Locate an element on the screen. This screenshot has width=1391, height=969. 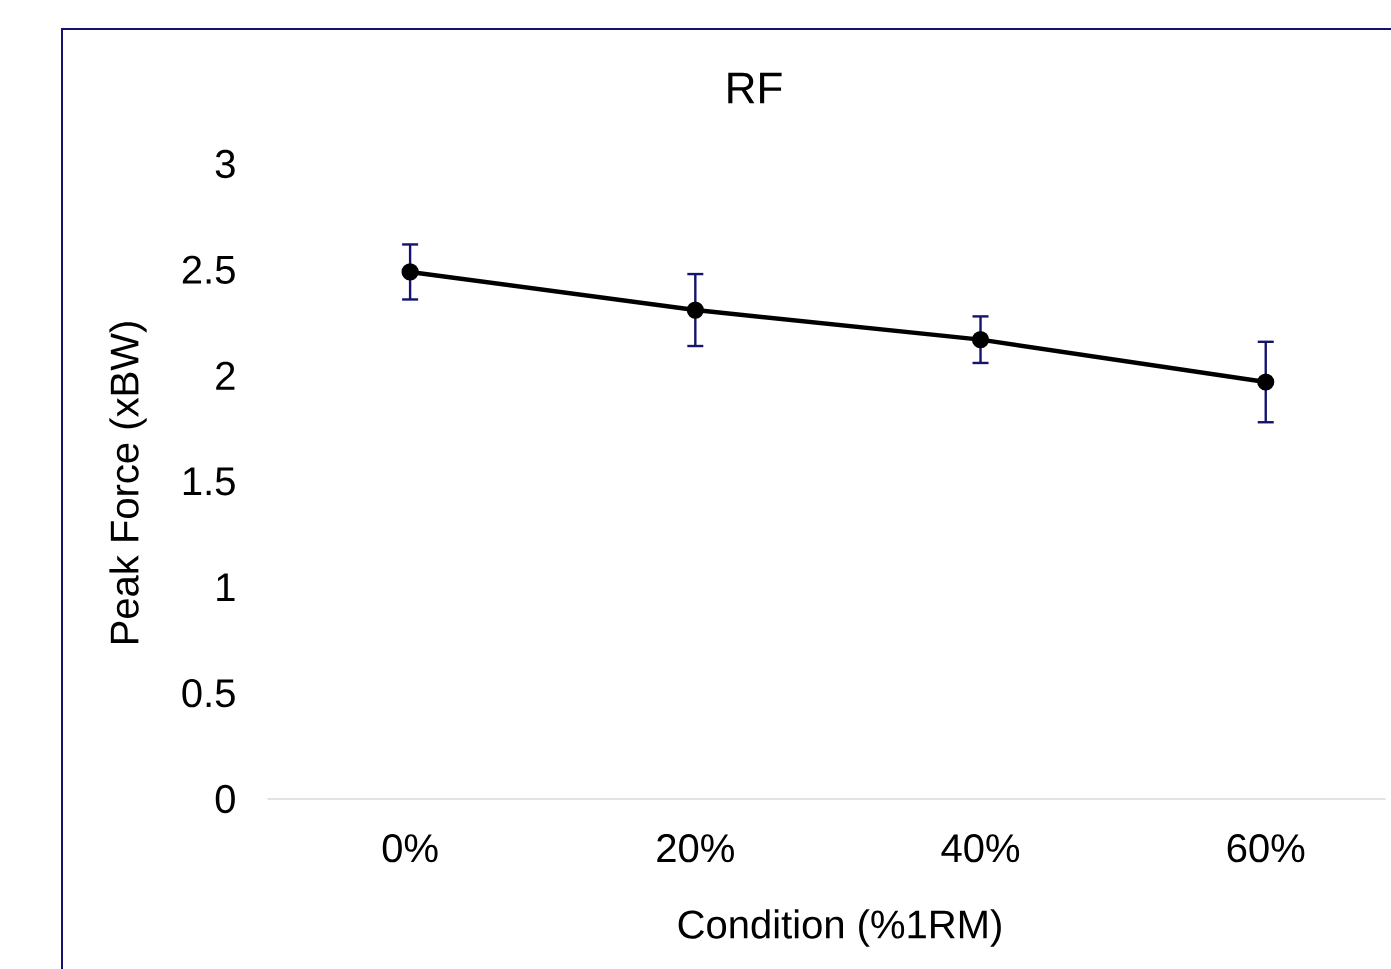
x-axis-title: Condition (%1RM) is located at coordinates (839, 928).